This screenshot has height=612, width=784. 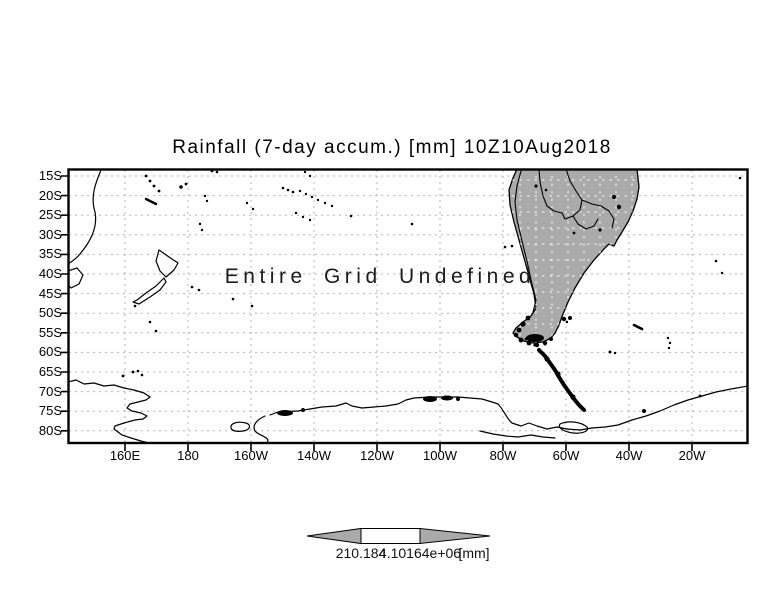 What do you see at coordinates (125, 455) in the screenshot?
I see `lon-tick-label: 160E` at bounding box center [125, 455].